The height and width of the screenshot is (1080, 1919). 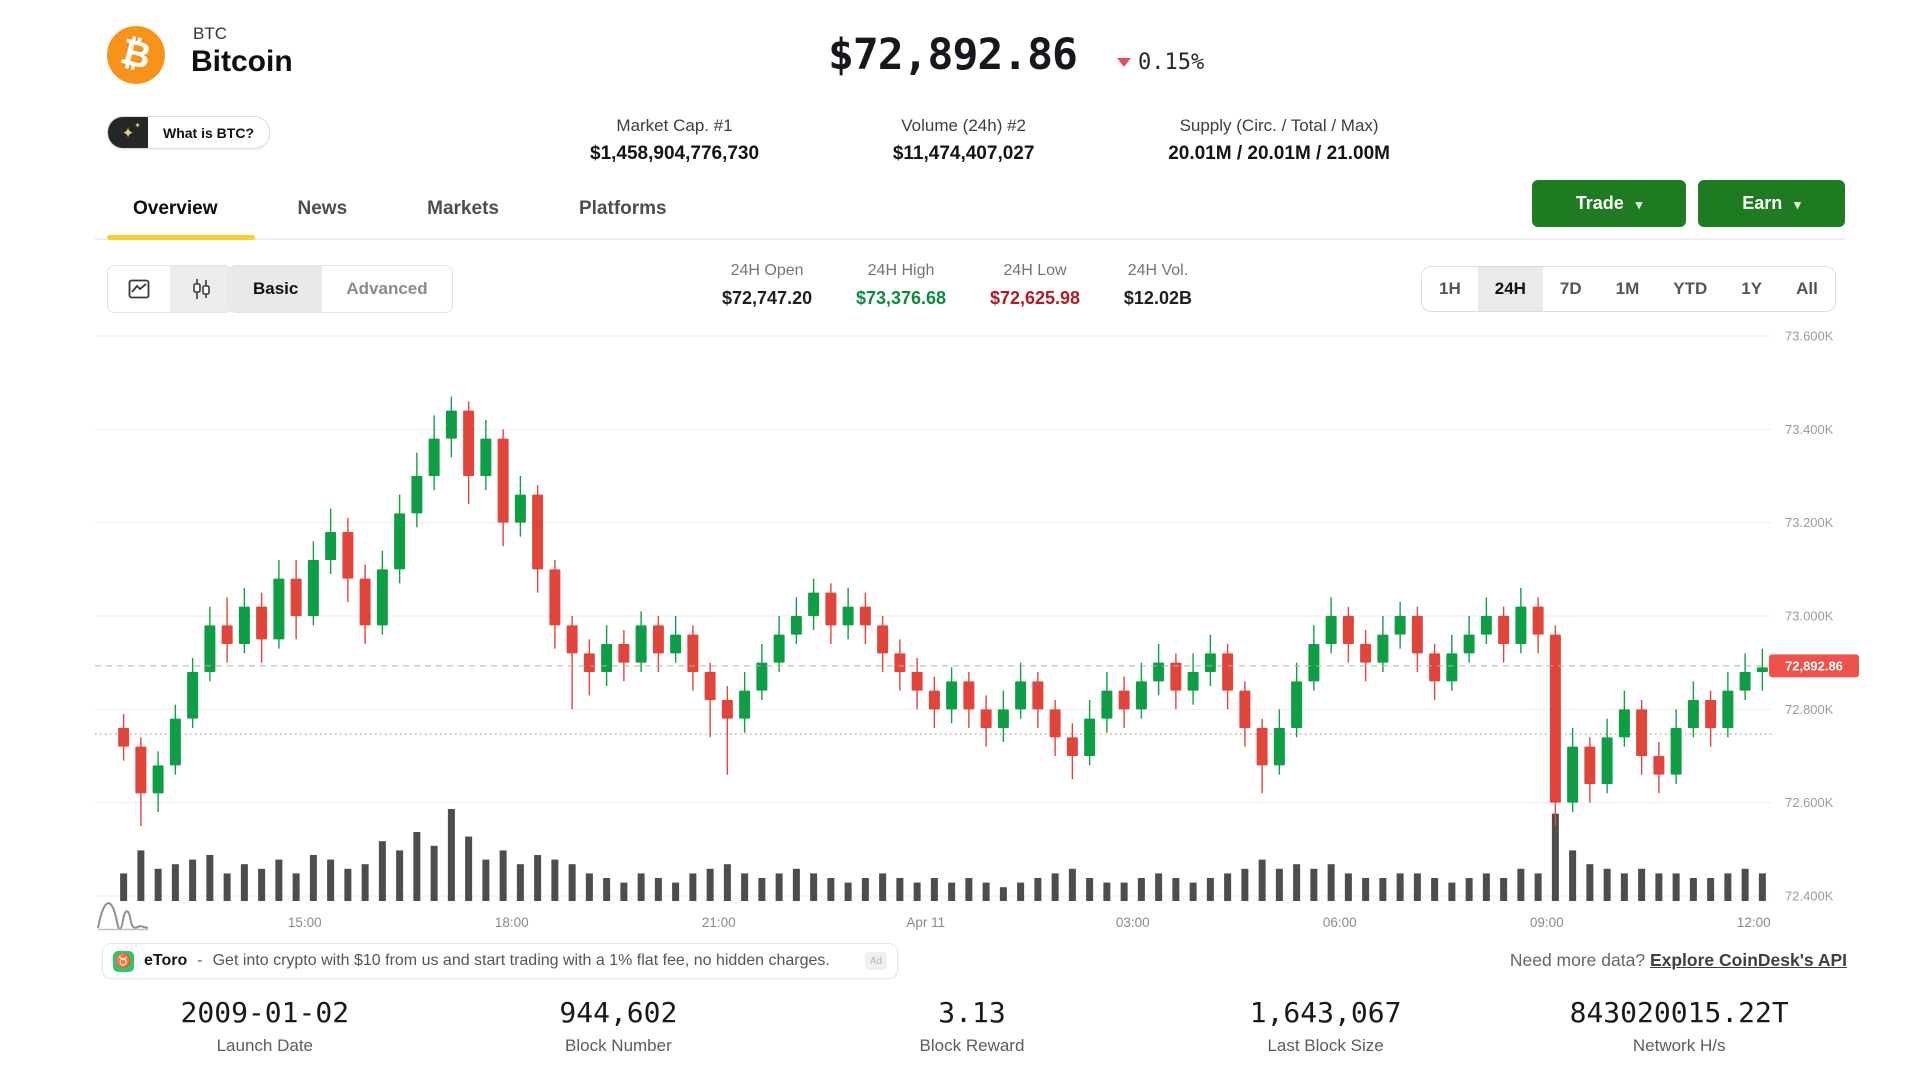 I want to click on range-24h: 24H, so click(x=1510, y=289).